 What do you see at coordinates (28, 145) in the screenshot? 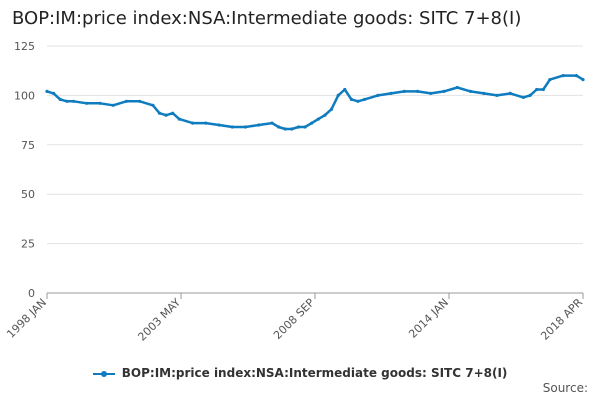
I see `y-tick-label: 75` at bounding box center [28, 145].